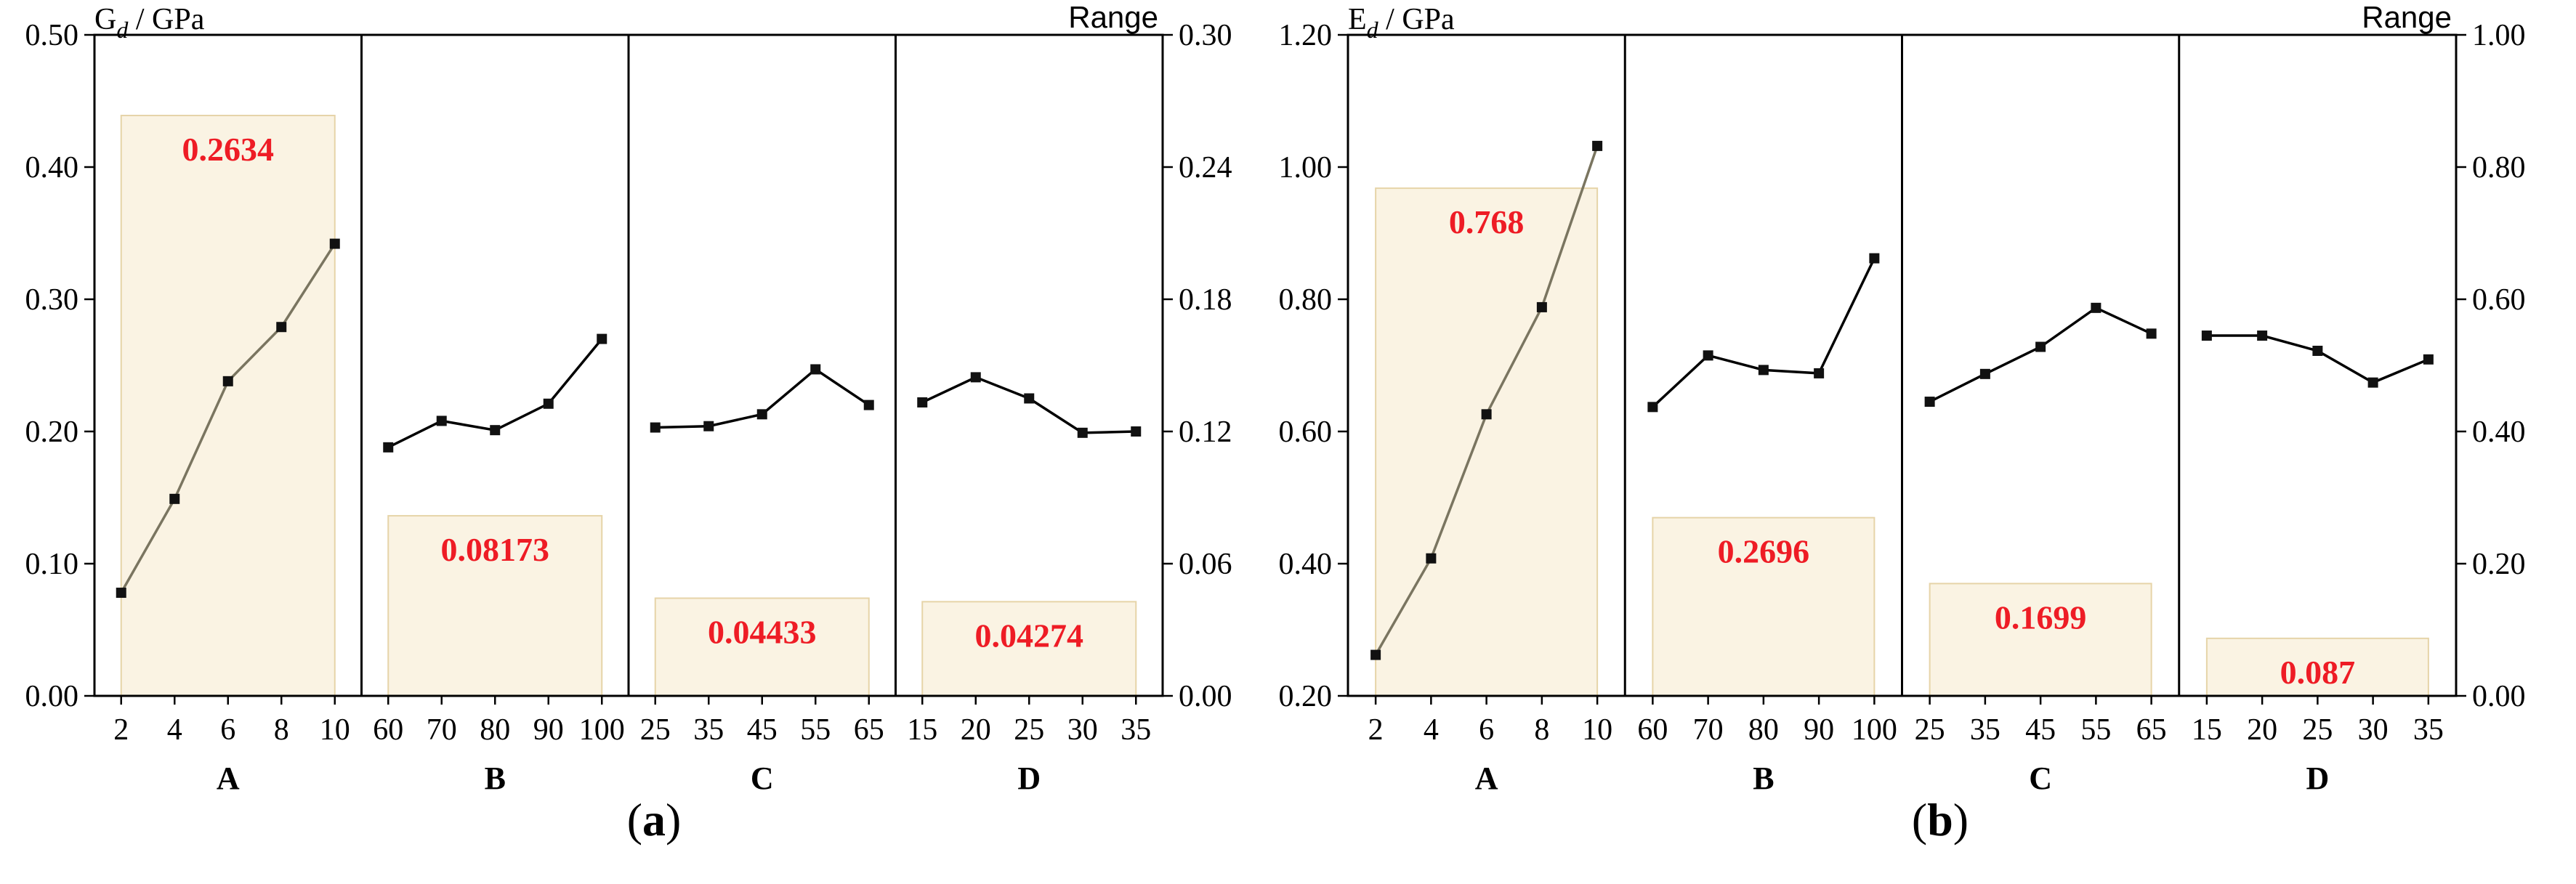 Image resolution: width=2576 pixels, height=884 pixels. What do you see at coordinates (2499, 167) in the screenshot?
I see `y2-tick-label: 0.80` at bounding box center [2499, 167].